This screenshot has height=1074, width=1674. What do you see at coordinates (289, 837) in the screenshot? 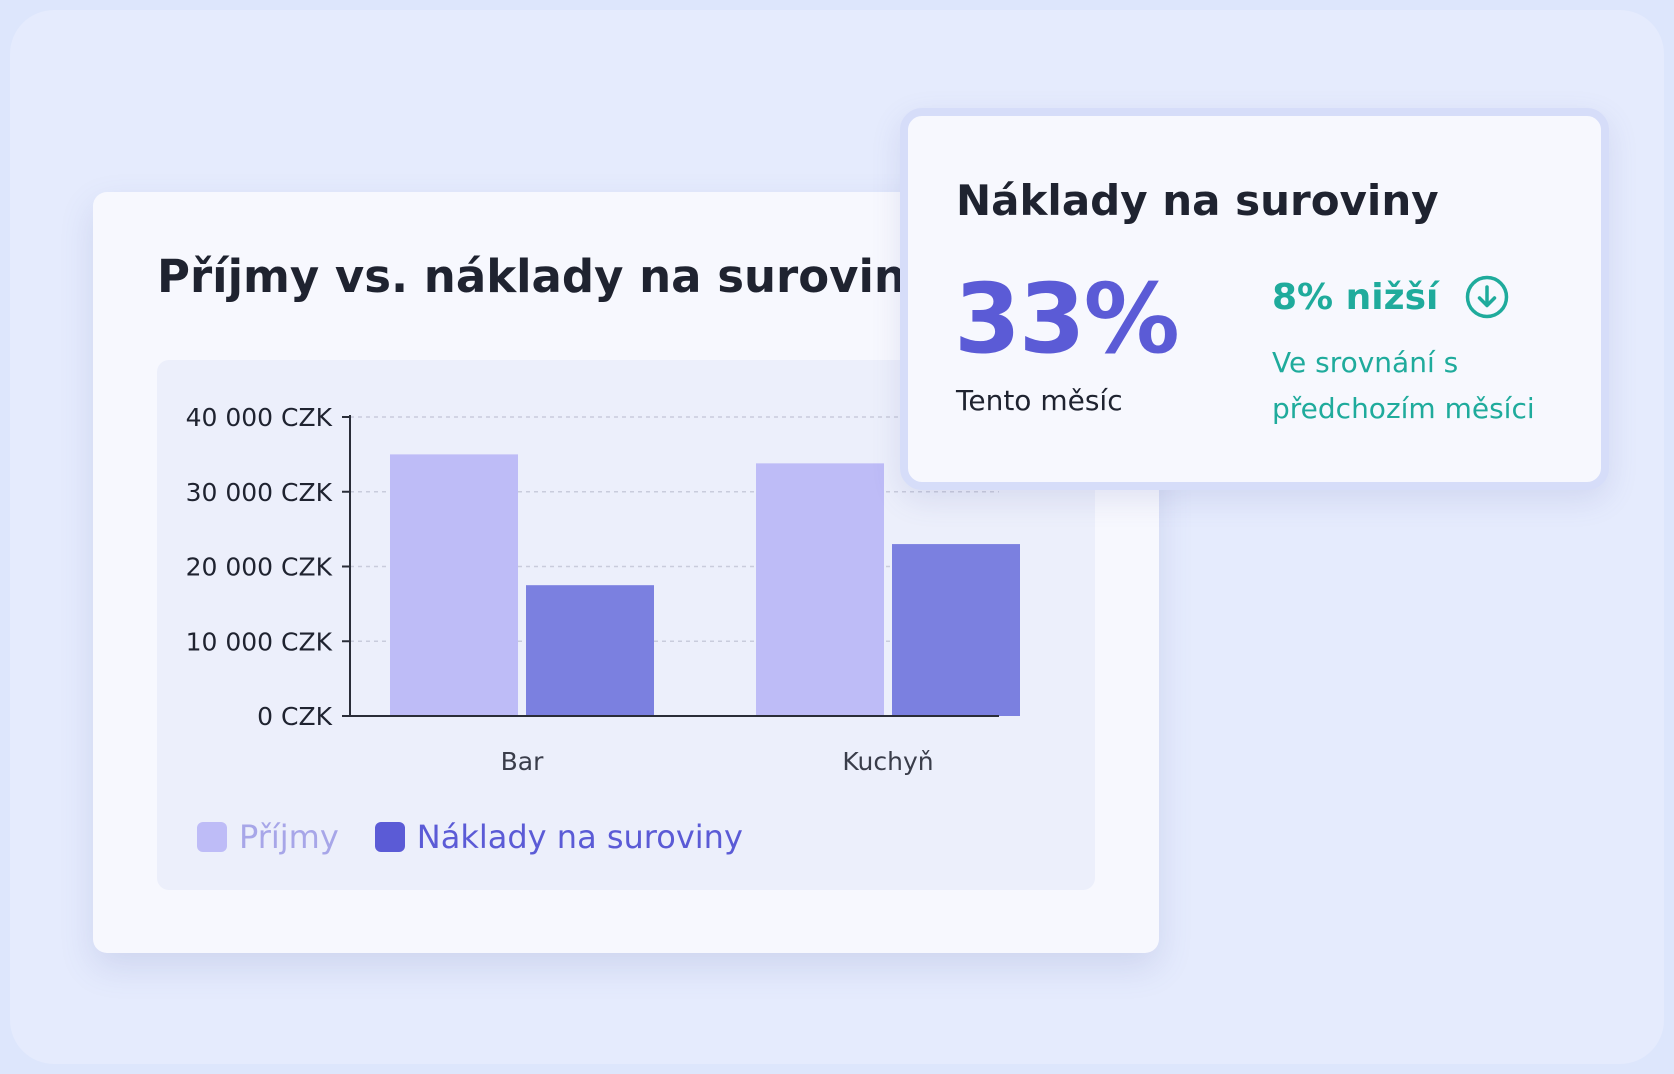
I see `legend-label-revenue: Příjmy` at bounding box center [289, 837].